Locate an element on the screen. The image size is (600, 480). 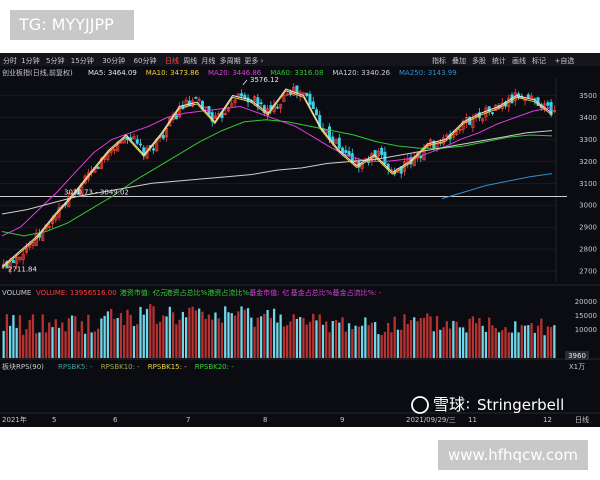
period-tab-3: 15分钟 is located at coordinates (82, 60).